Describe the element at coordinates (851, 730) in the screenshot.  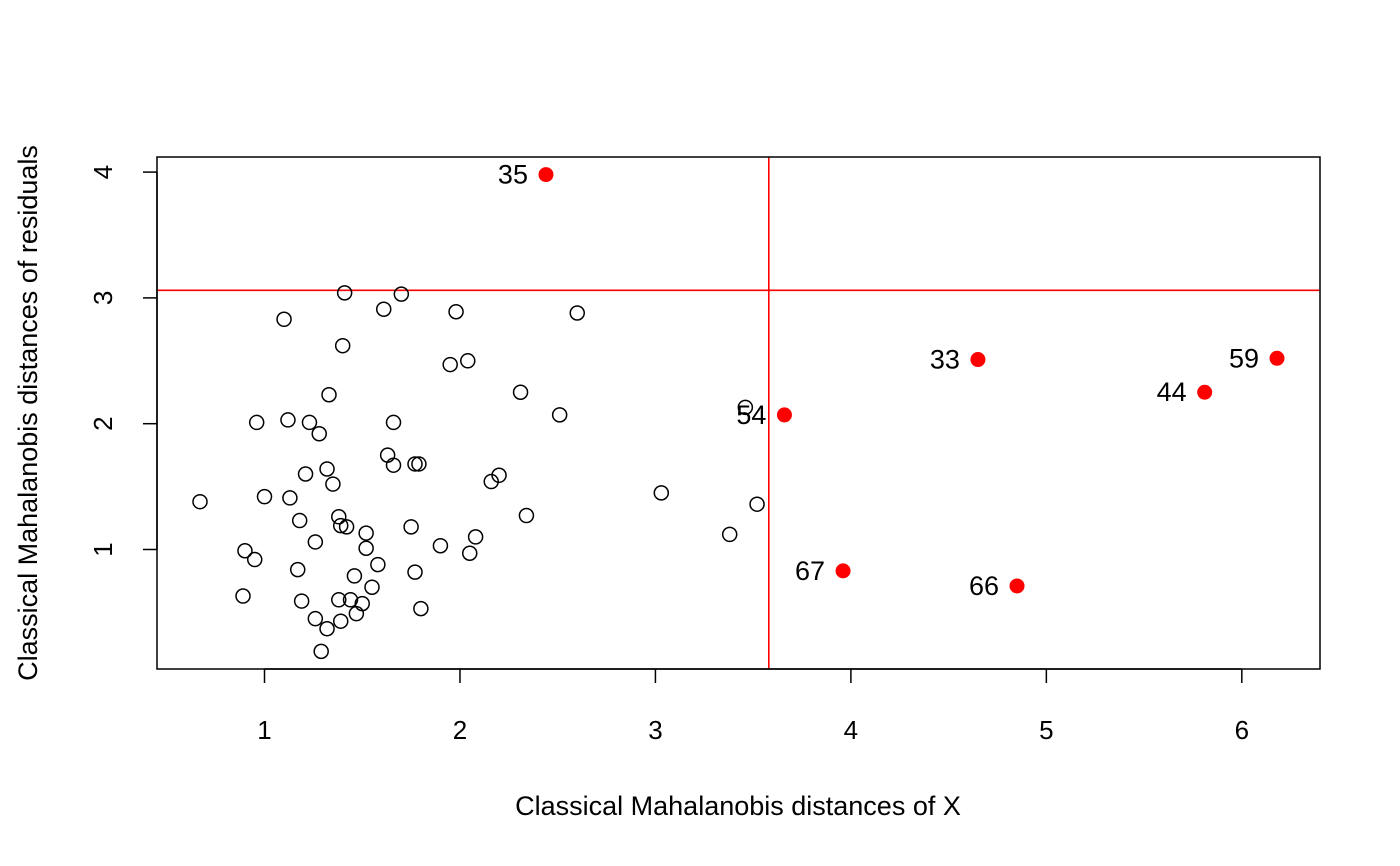
I see `x-tick-label: 4` at that location.